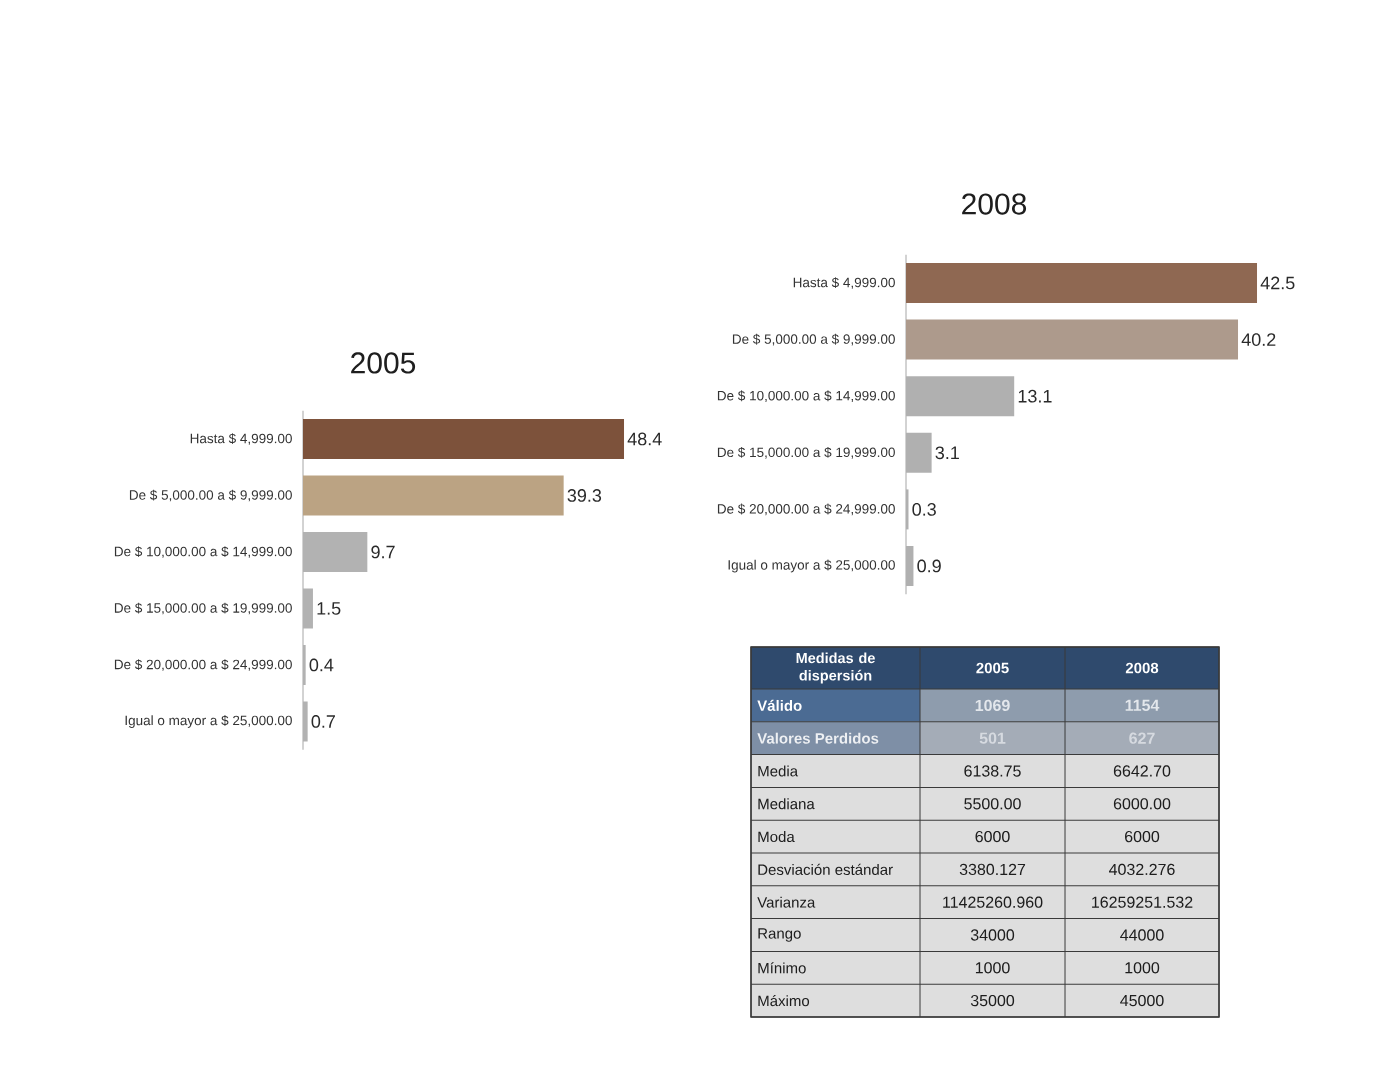 The image size is (1386, 1071). Describe the element at coordinates (778, 771) in the screenshot. I see `category-label: Media` at that location.